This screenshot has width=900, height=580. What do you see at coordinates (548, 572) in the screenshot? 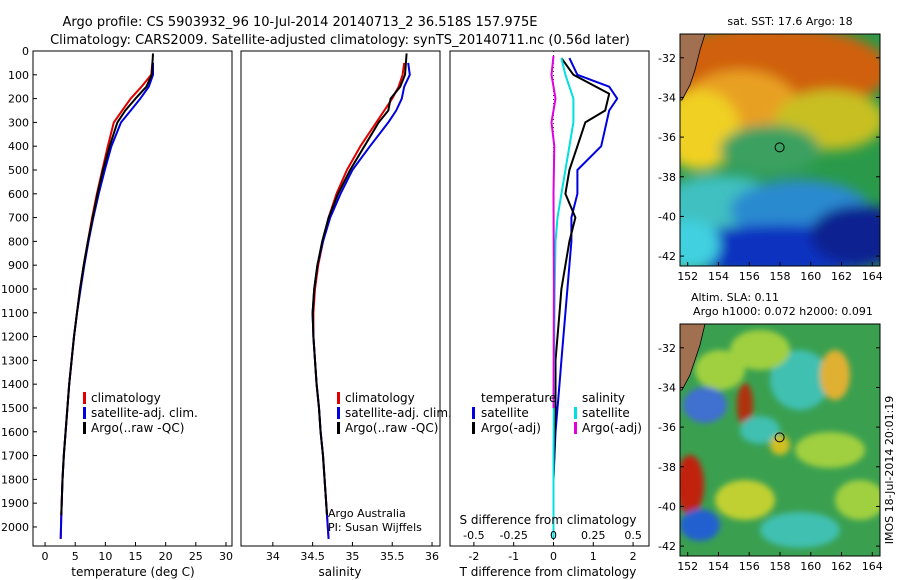
I see `difference-xlabel: T difference from climatology` at bounding box center [548, 572].